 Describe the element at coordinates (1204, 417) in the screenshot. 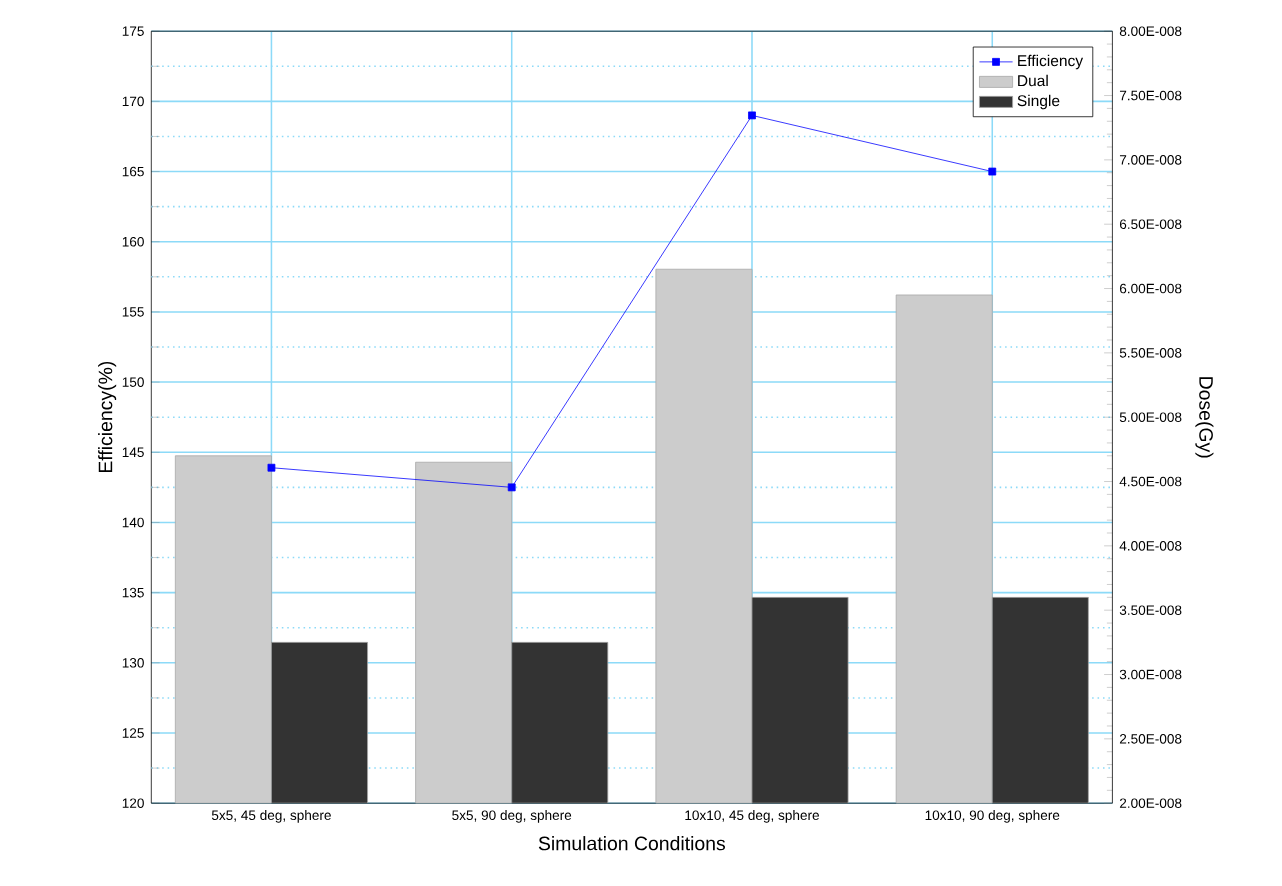

I see `y2-axis-title: Dose(Gy)` at that location.